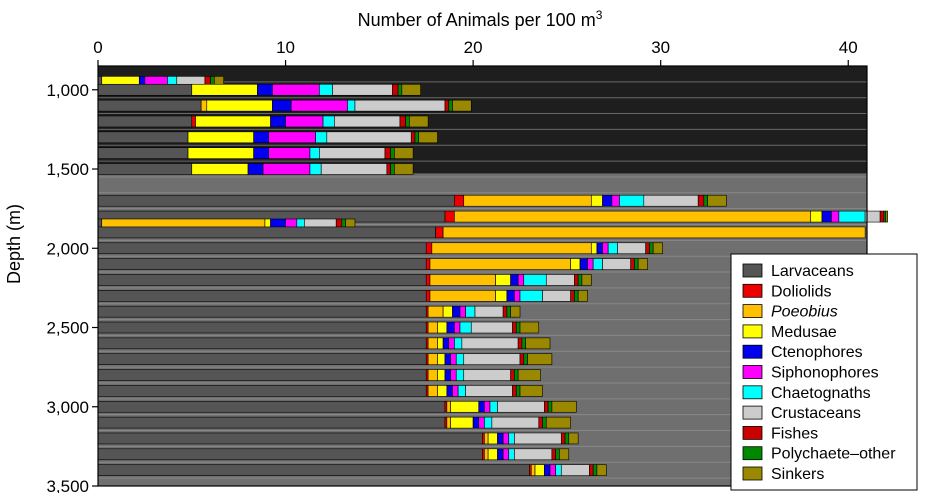 The width and height of the screenshot is (929, 493). I want to click on legend-label: Medusae, so click(804, 332).